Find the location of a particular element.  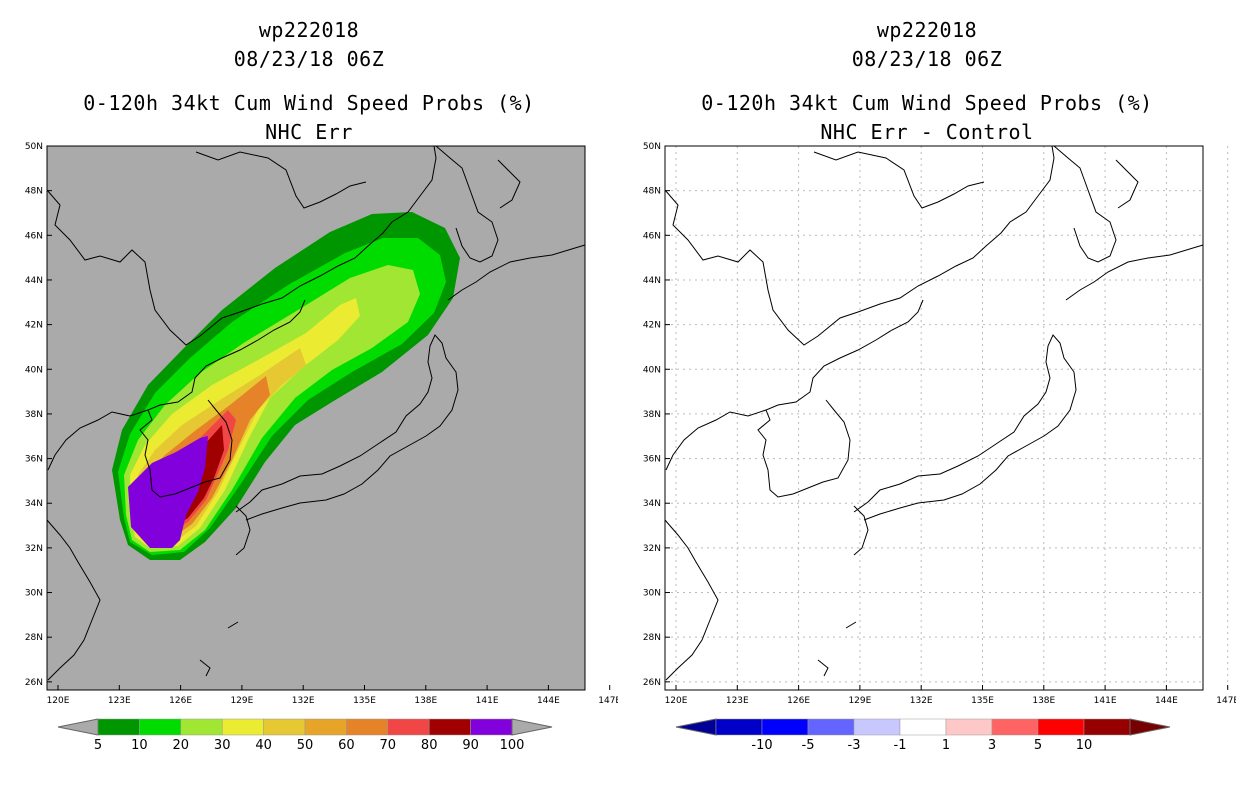

colorbar-label-50: 50 is located at coordinates (305, 745).